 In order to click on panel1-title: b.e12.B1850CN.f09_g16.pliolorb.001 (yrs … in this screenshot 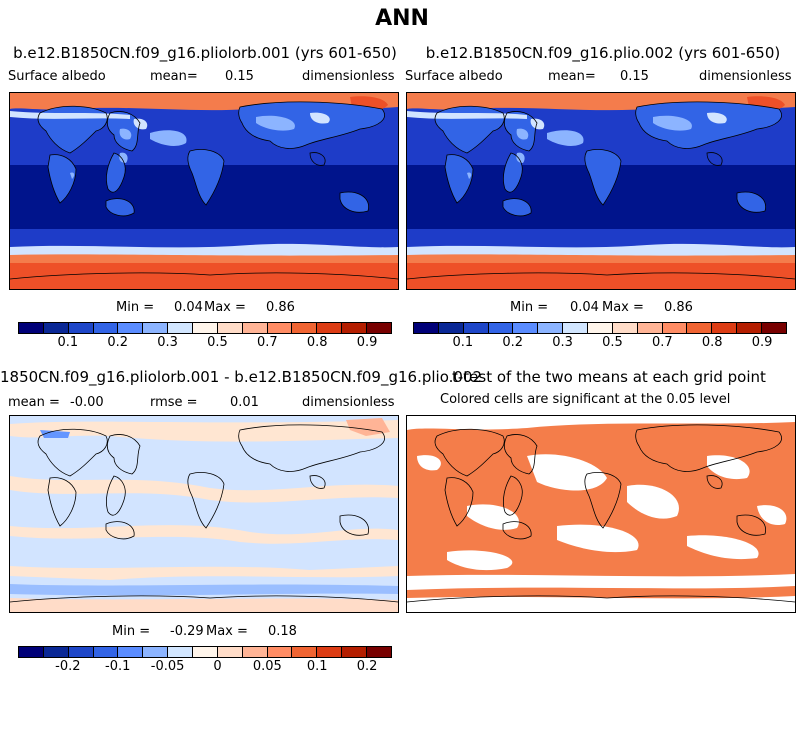, I will do `click(205, 53)`.